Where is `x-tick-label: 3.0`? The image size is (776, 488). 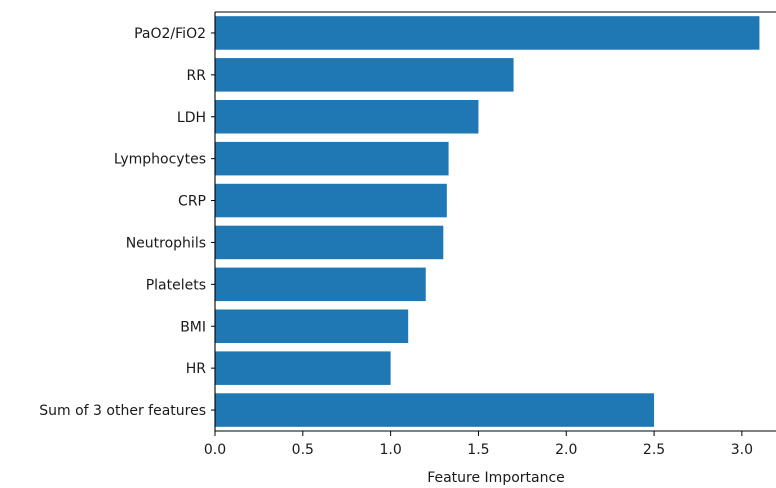
x-tick-label: 3.0 is located at coordinates (742, 450).